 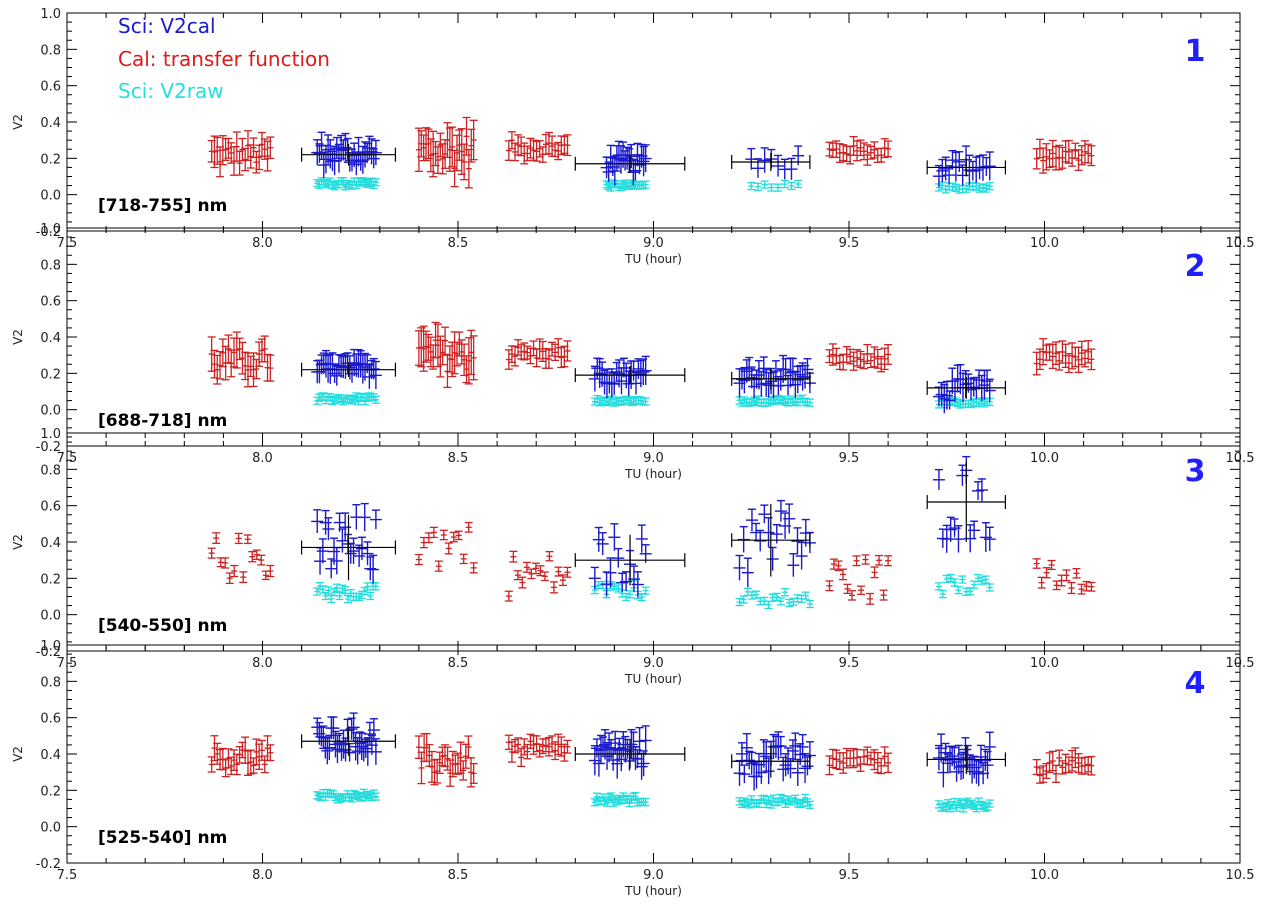 I want to click on y-tick-label: 1.0, so click(x=50, y=646).